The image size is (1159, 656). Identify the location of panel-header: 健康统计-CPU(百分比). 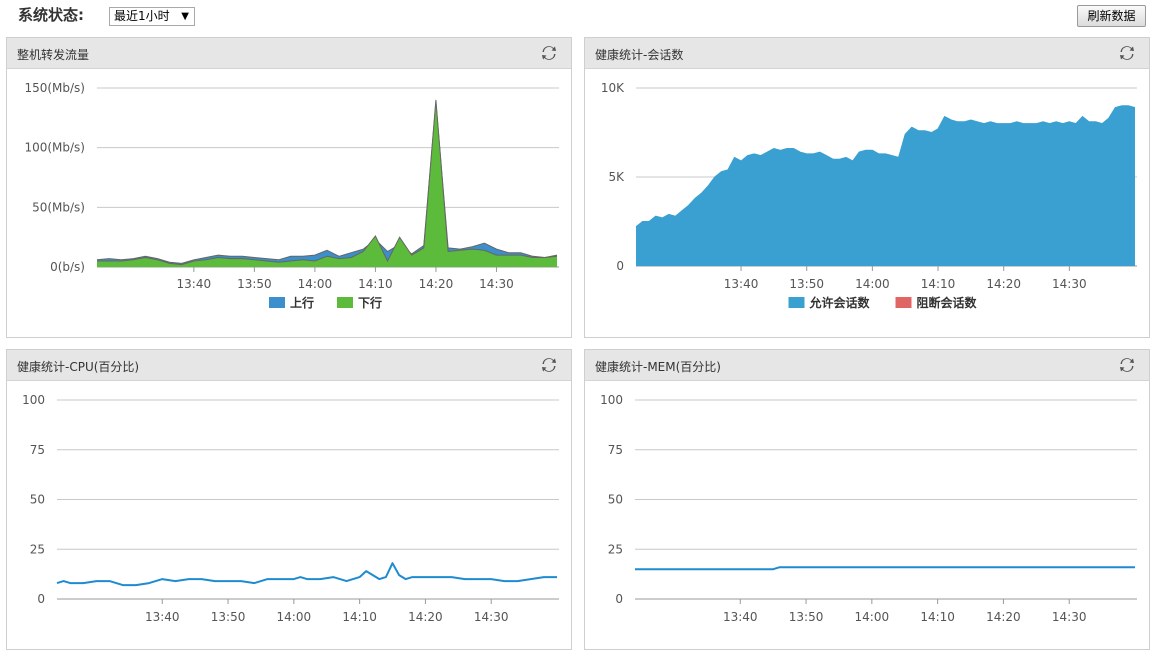
(289, 365).